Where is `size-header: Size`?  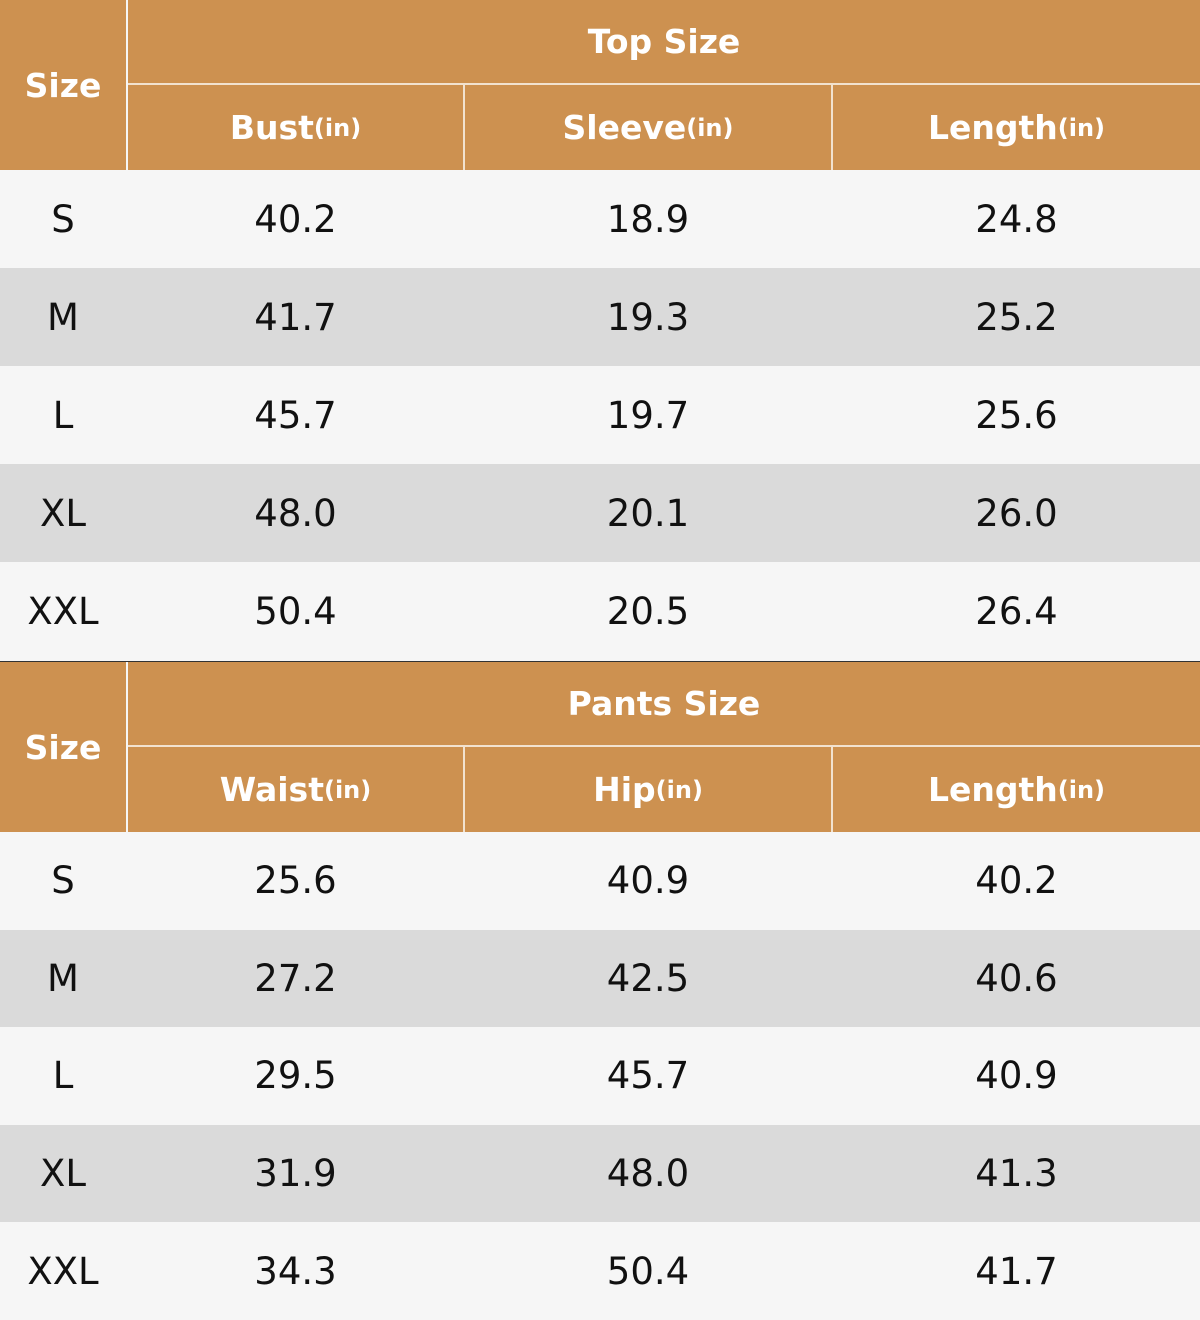
size-header: Size is located at coordinates (63, 747).